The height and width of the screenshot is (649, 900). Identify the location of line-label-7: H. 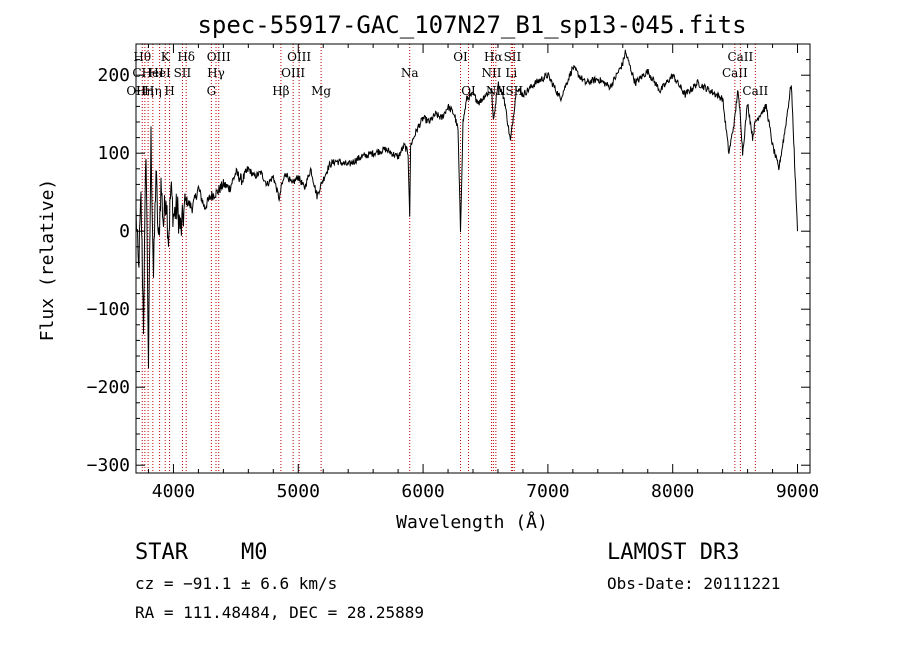
(169, 91).